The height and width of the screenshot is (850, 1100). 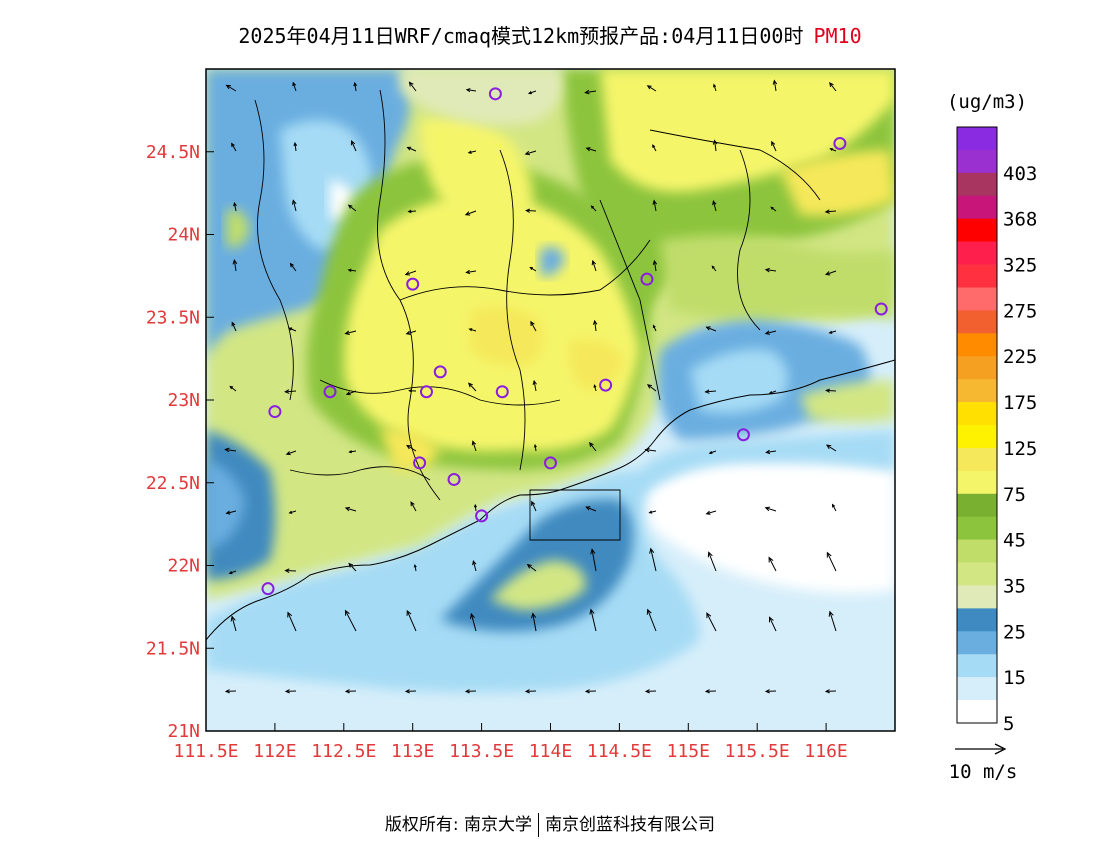 What do you see at coordinates (825, 751) in the screenshot?
I see `lon-tick-label: 116E` at bounding box center [825, 751].